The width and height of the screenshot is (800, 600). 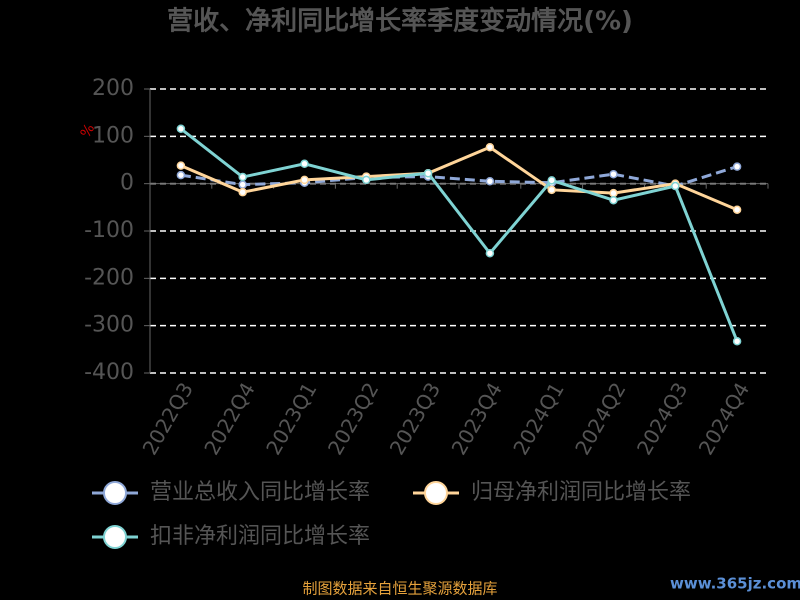 What do you see at coordinates (399, 589) in the screenshot?
I see `source-note: 制图数据来自恒生聚源数据库` at bounding box center [399, 589].